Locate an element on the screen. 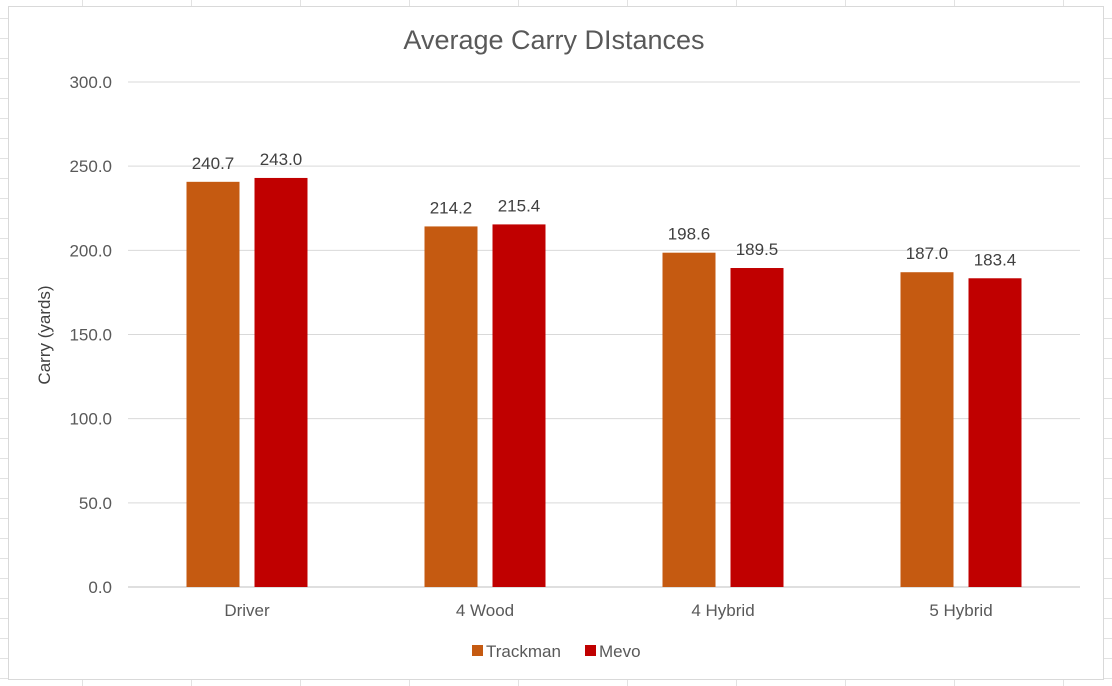  y-tick-label: 200.0 is located at coordinates (90, 250).